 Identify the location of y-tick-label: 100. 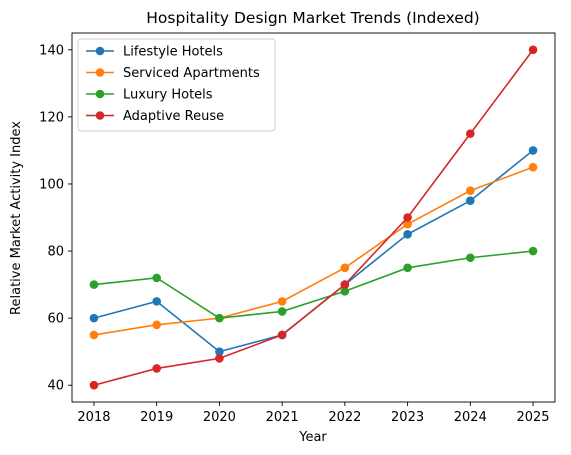
(51, 184).